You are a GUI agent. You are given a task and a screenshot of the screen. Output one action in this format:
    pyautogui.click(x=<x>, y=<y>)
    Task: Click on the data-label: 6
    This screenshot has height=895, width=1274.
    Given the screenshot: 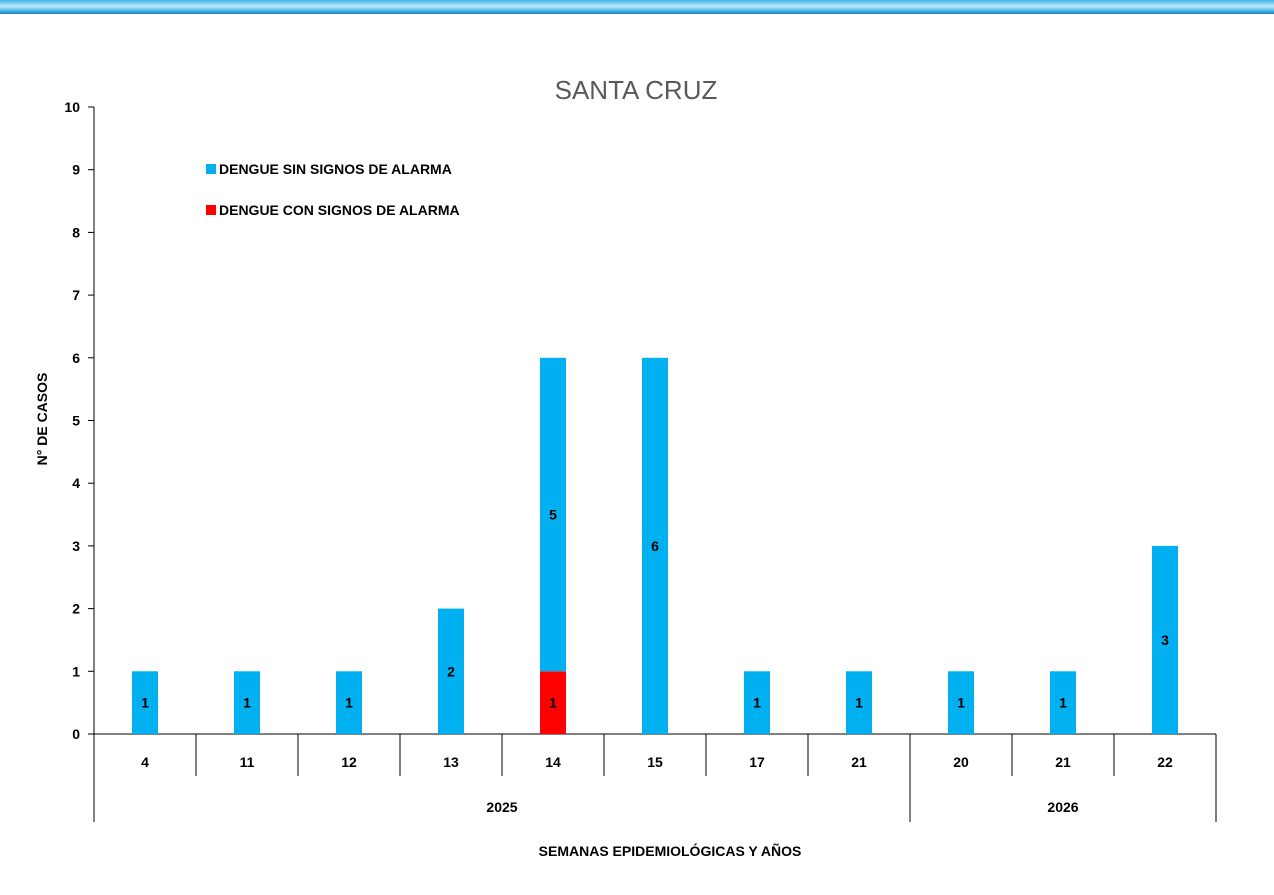 What is the action you would take?
    pyautogui.click(x=655, y=546)
    